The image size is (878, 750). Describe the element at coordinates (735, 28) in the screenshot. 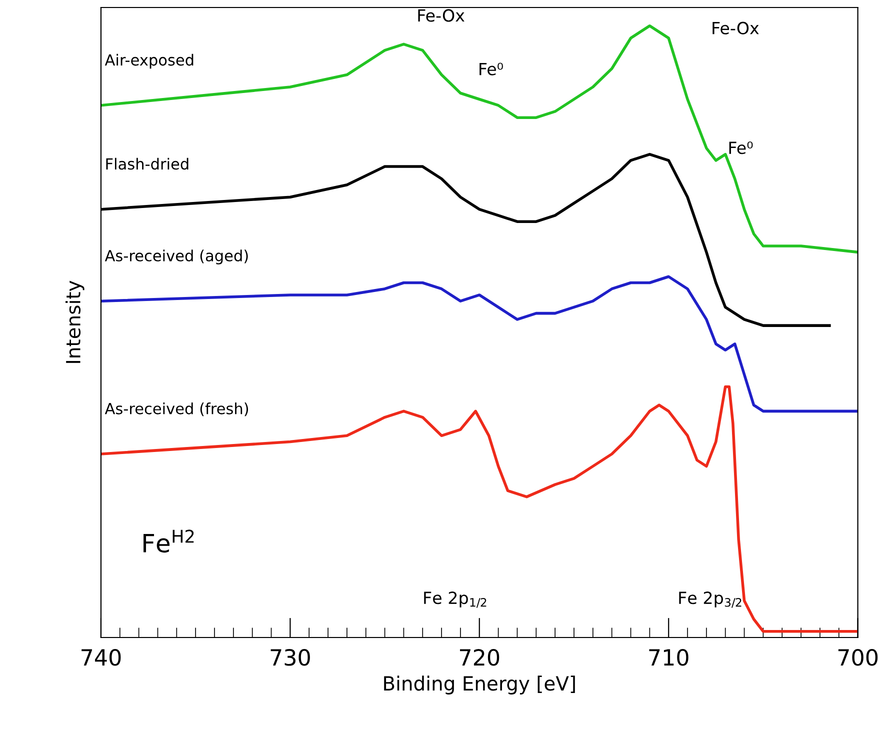

I see `annotation: Fe-Ox` at that location.